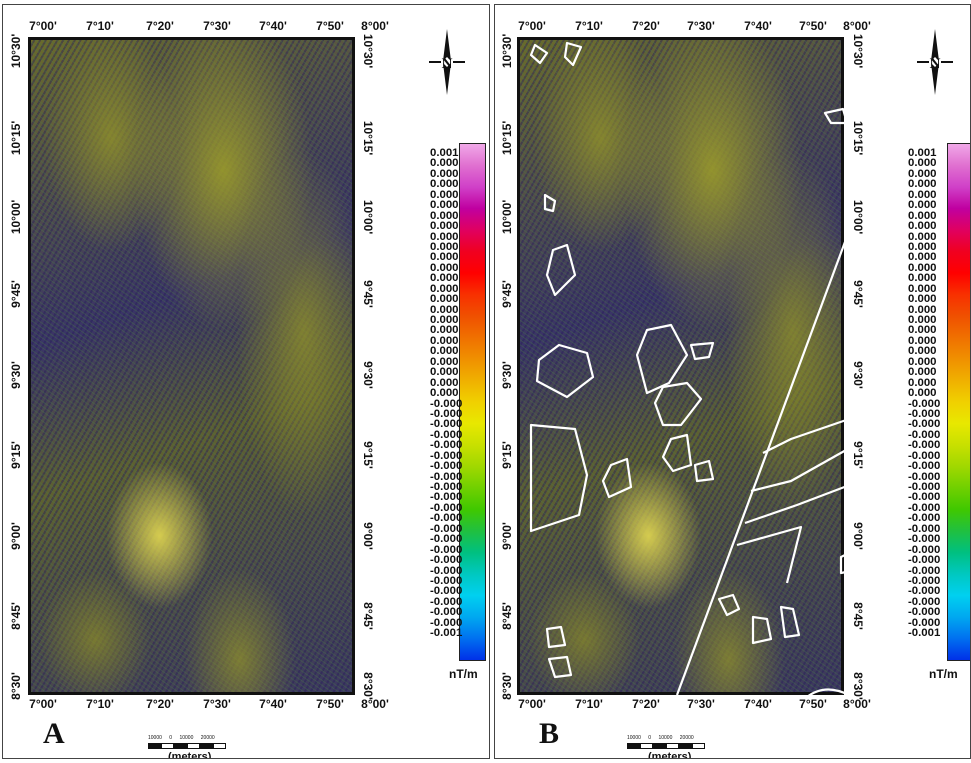 The image size is (971, 763). Describe the element at coordinates (532, 26) in the screenshot. I see `lon-label: 7°00'` at that location.